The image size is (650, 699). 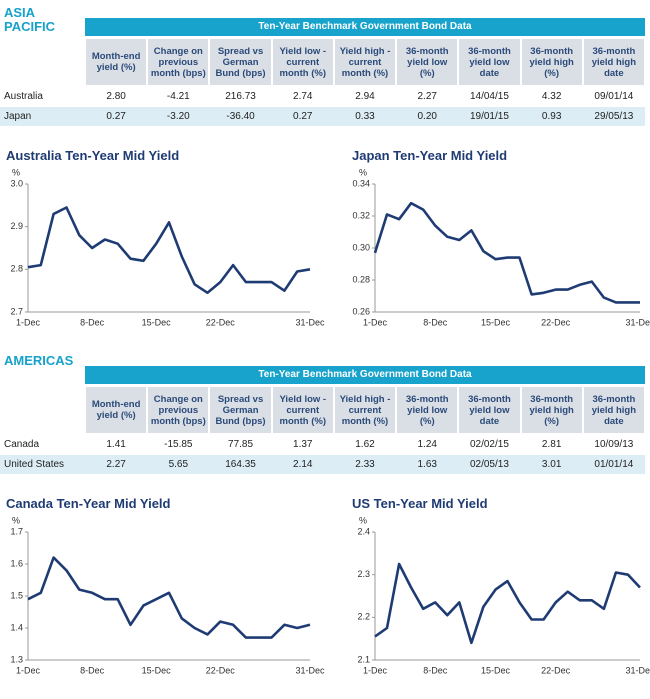 I want to click on y-tick-label: 0.30, so click(x=361, y=247).